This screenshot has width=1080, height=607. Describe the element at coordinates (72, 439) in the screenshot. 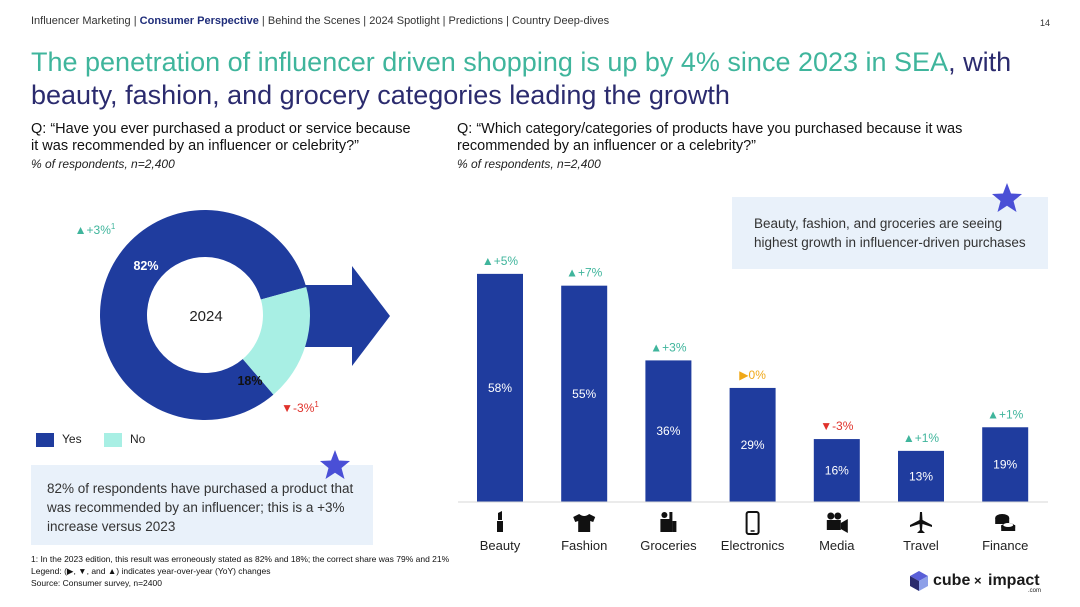

I see `legend-label-yes: Yes` at that location.